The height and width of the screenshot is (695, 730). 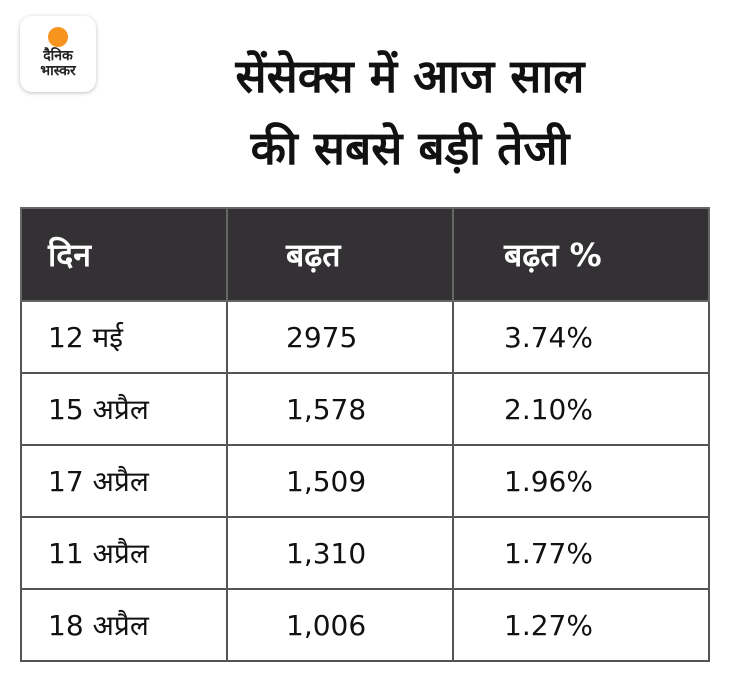 What do you see at coordinates (340, 553) in the screenshot?
I see `cell-gain: 1,310` at bounding box center [340, 553].